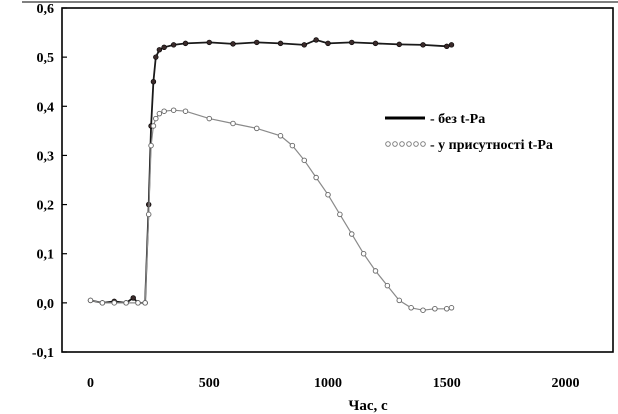 This screenshot has width=618, height=414. I want to click on y-tick-label: 0,4, so click(46, 107).